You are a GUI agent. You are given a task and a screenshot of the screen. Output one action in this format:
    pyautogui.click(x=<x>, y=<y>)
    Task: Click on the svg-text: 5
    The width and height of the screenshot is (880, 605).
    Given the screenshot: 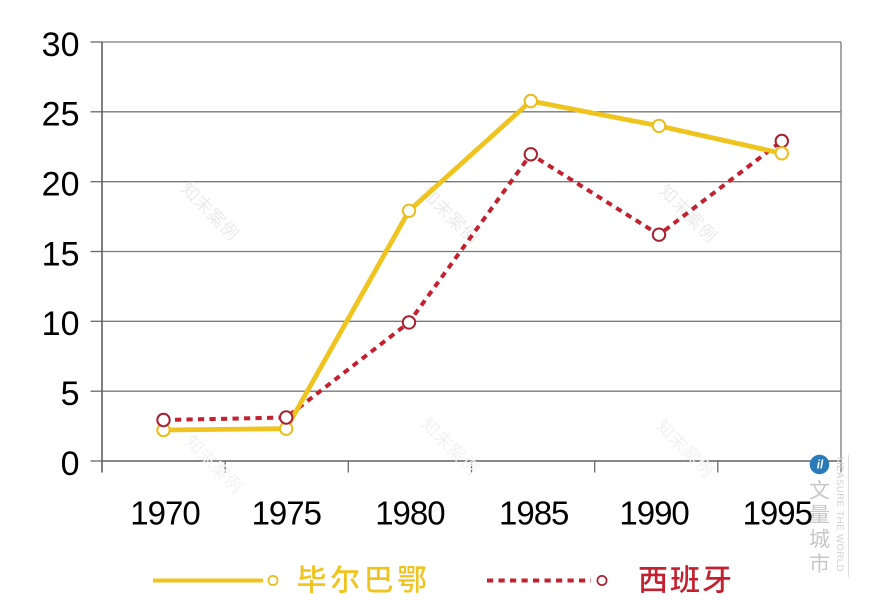 What is the action you would take?
    pyautogui.click(x=70, y=394)
    